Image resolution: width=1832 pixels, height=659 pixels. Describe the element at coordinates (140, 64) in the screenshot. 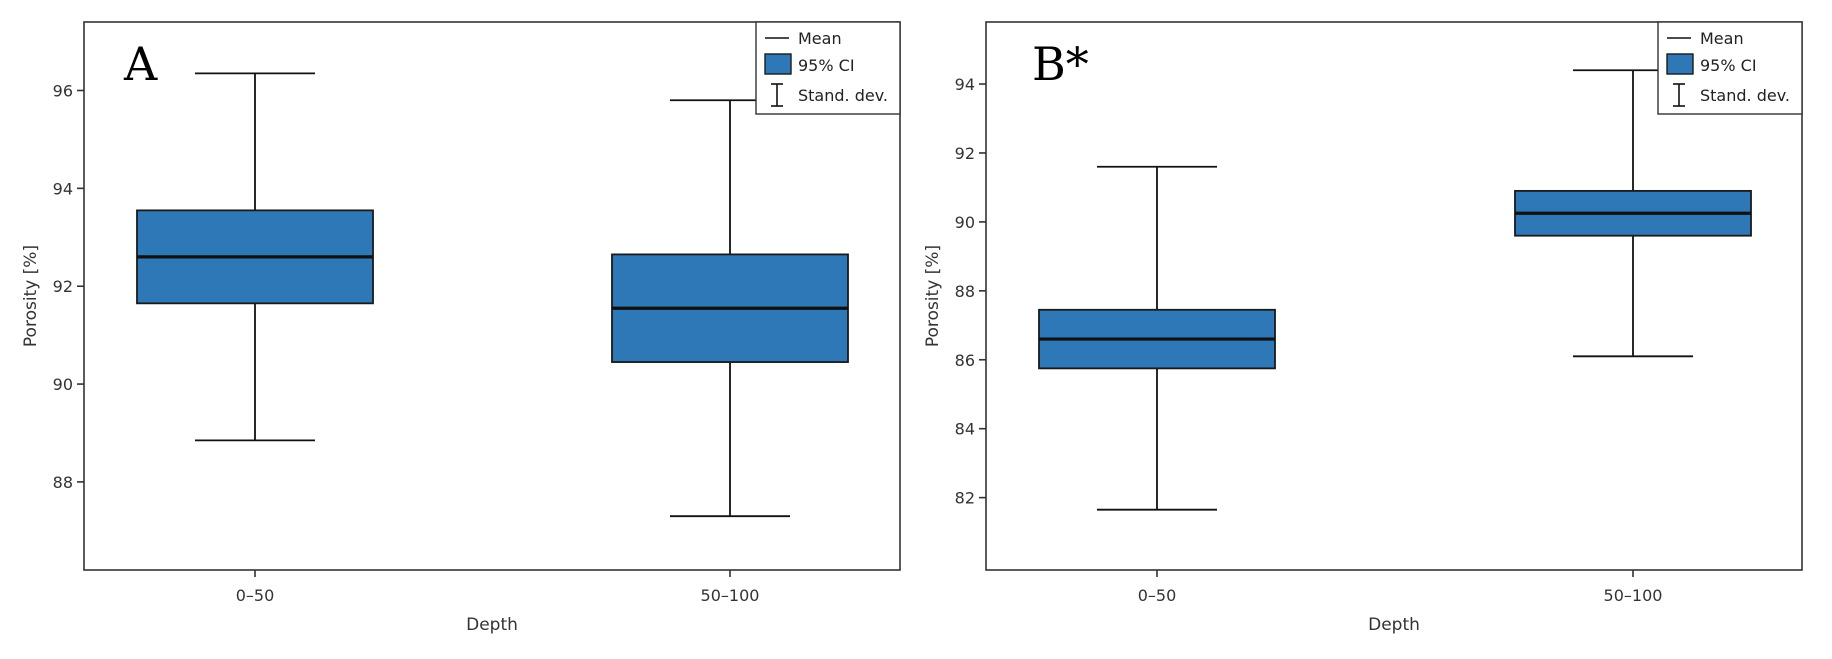

I see `panel-label: A` at that location.